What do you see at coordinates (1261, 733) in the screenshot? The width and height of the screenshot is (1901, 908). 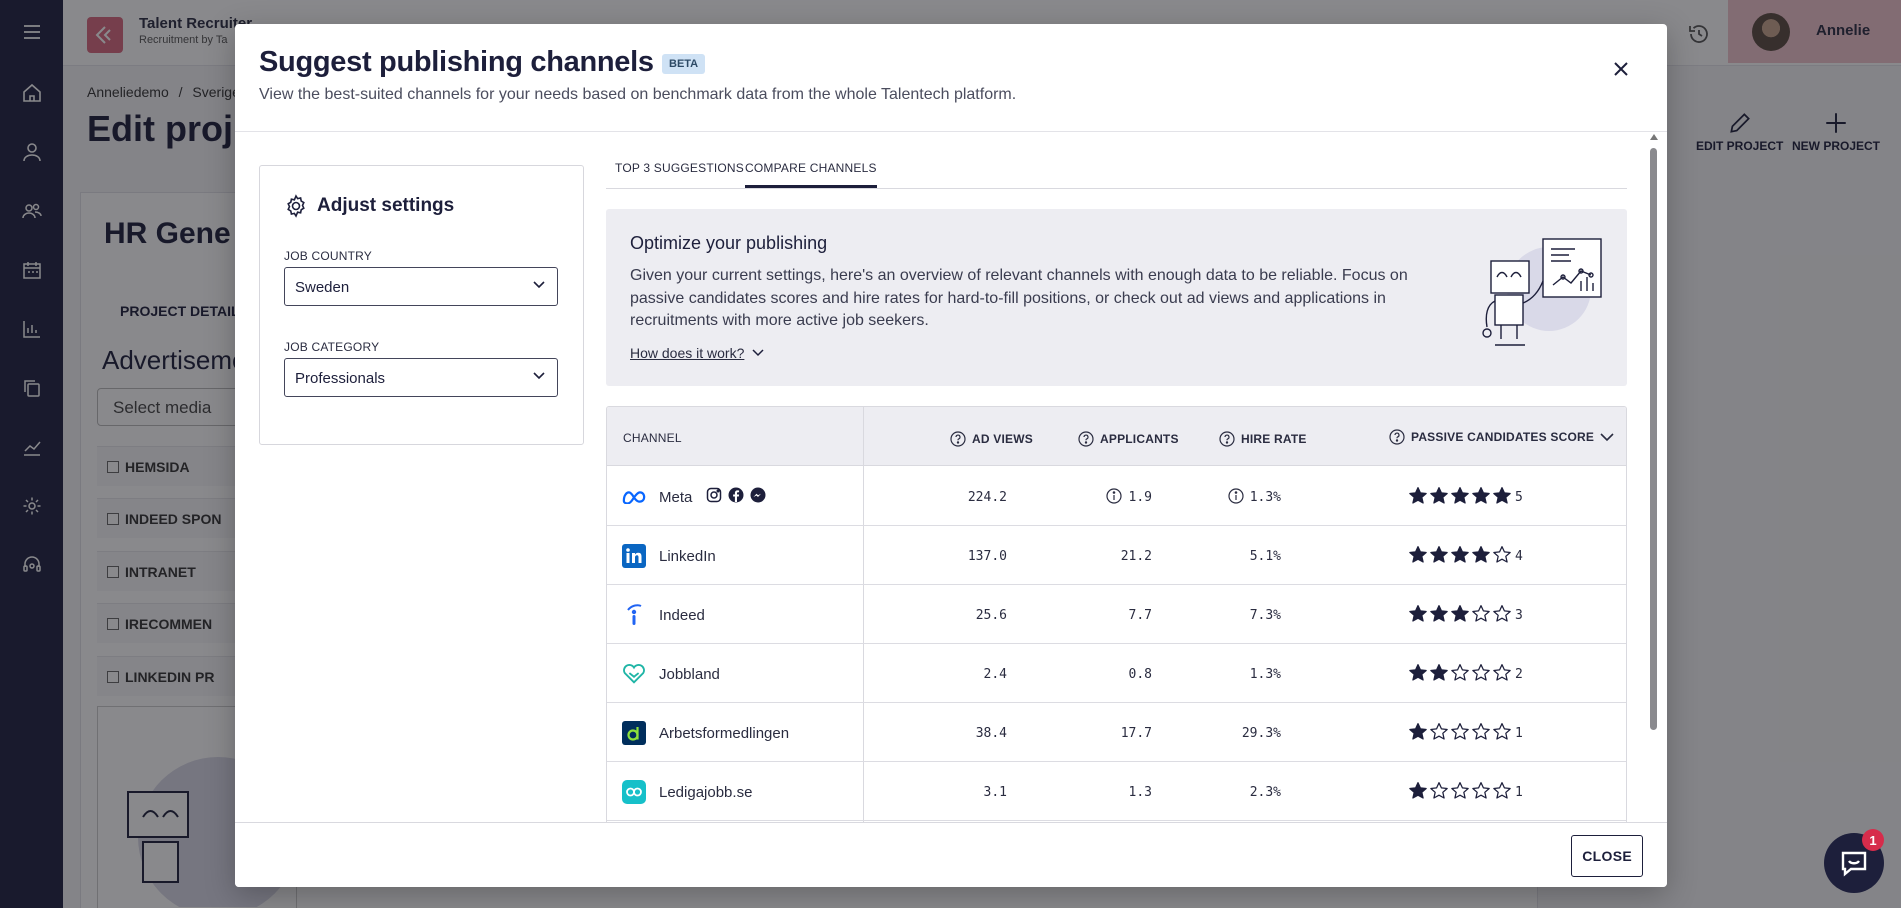 I see `hire-rate-value: 29.3%` at bounding box center [1261, 733].